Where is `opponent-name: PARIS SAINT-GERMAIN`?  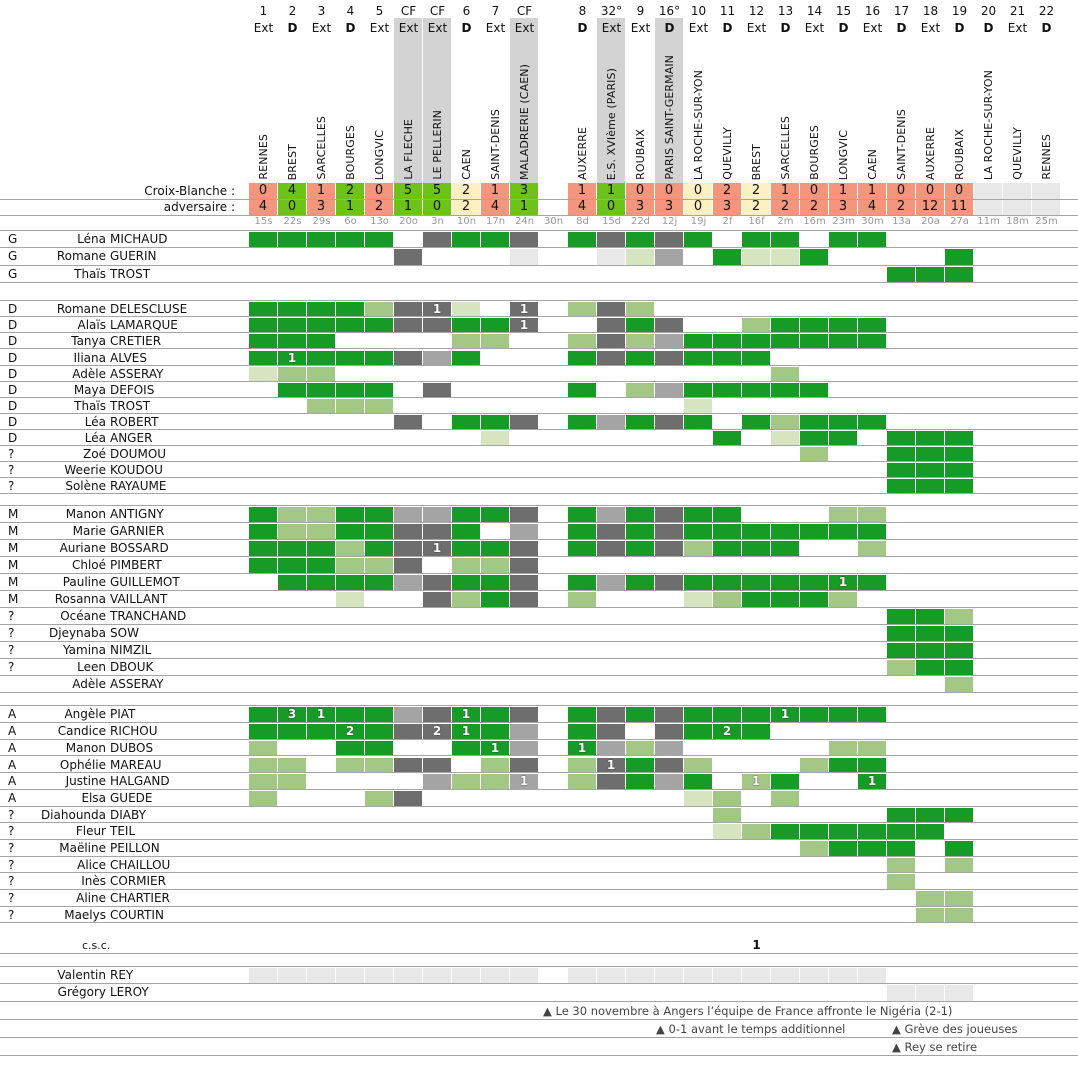 opponent-name: PARIS SAINT-GERMAIN is located at coordinates (669, 107).